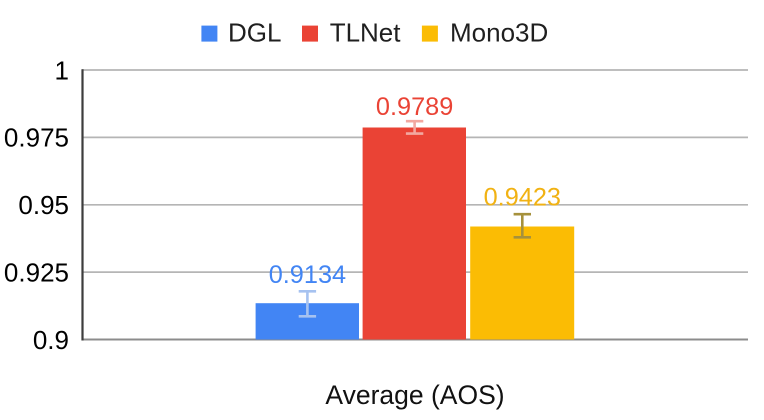 This screenshot has height=420, width=764. What do you see at coordinates (36, 272) in the screenshot?
I see `svg-text: 0.925` at bounding box center [36, 272].